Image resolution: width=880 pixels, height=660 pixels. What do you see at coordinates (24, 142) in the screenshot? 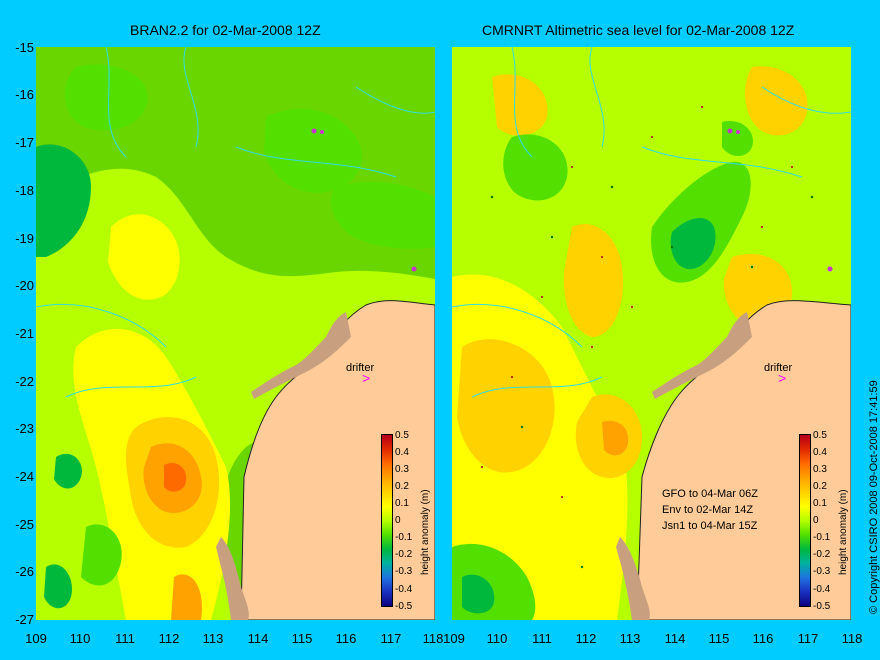
I see `y-tick: -17` at bounding box center [24, 142].